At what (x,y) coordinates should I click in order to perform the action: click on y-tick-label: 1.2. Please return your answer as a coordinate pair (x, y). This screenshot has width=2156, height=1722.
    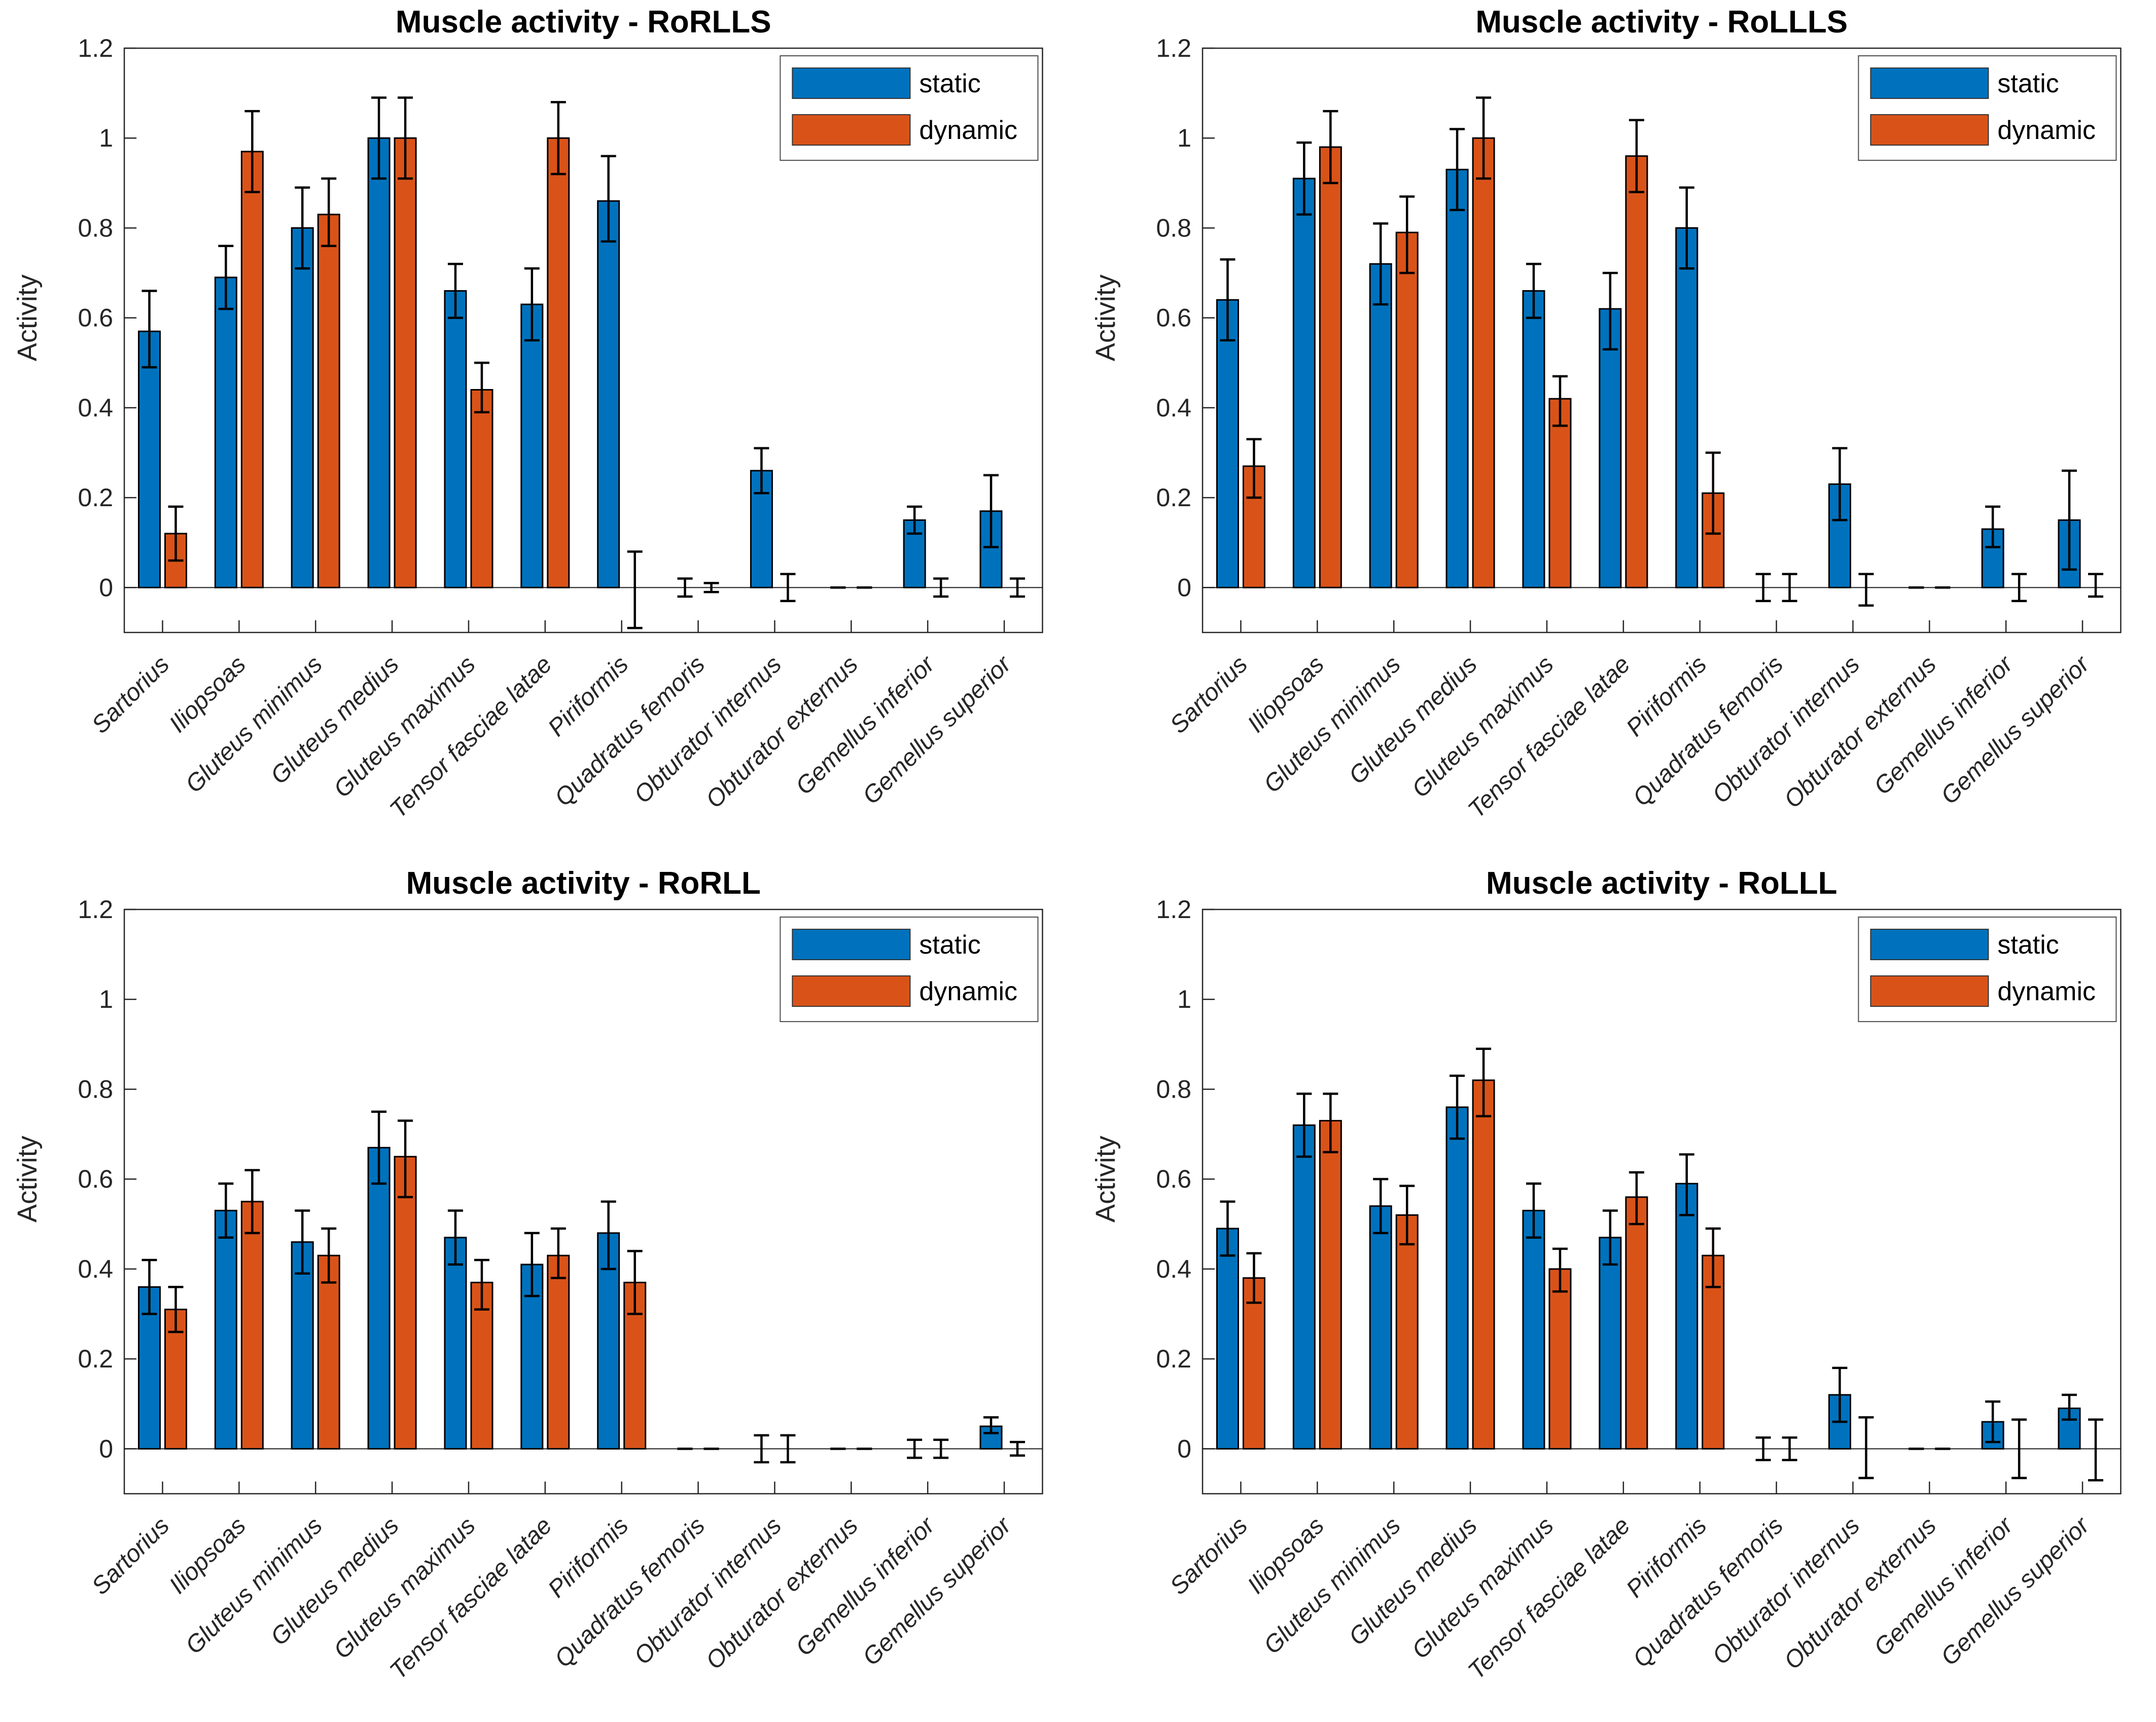
    Looking at the image, I should click on (1173, 48).